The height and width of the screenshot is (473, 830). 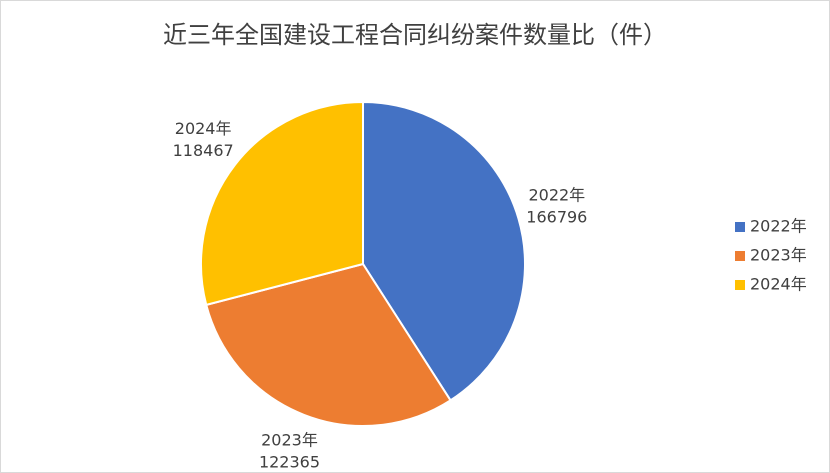 What do you see at coordinates (203, 150) in the screenshot?
I see `data-label-value: 118467` at bounding box center [203, 150].